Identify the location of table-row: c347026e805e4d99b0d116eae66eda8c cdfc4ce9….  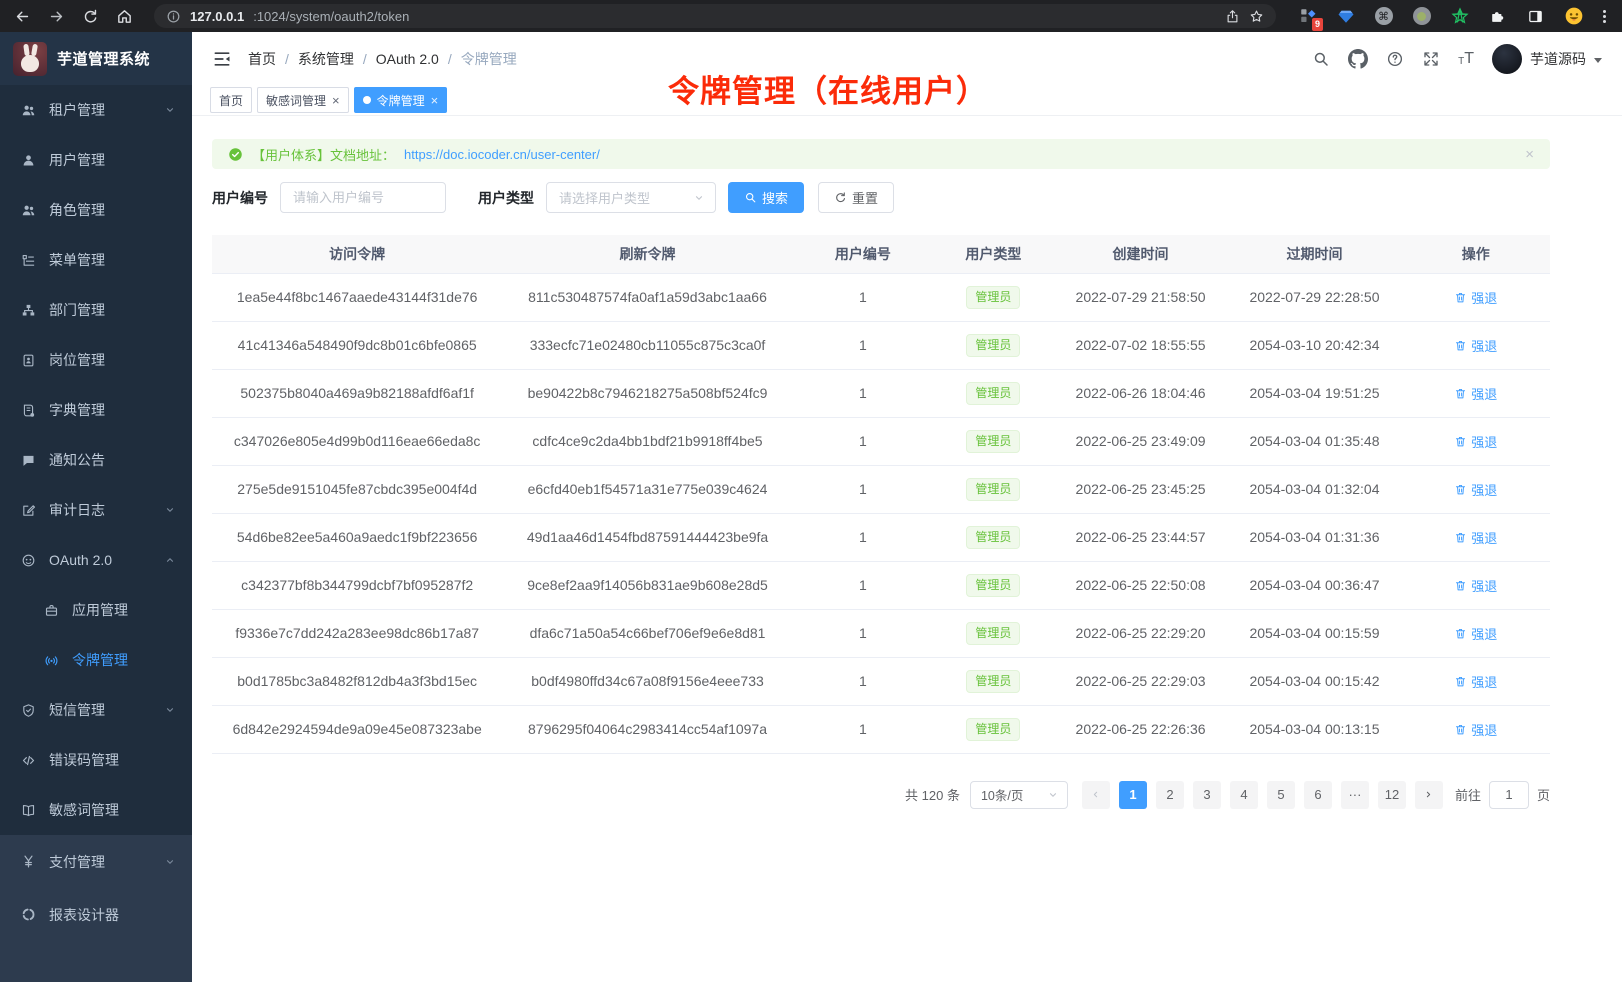
(881, 441).